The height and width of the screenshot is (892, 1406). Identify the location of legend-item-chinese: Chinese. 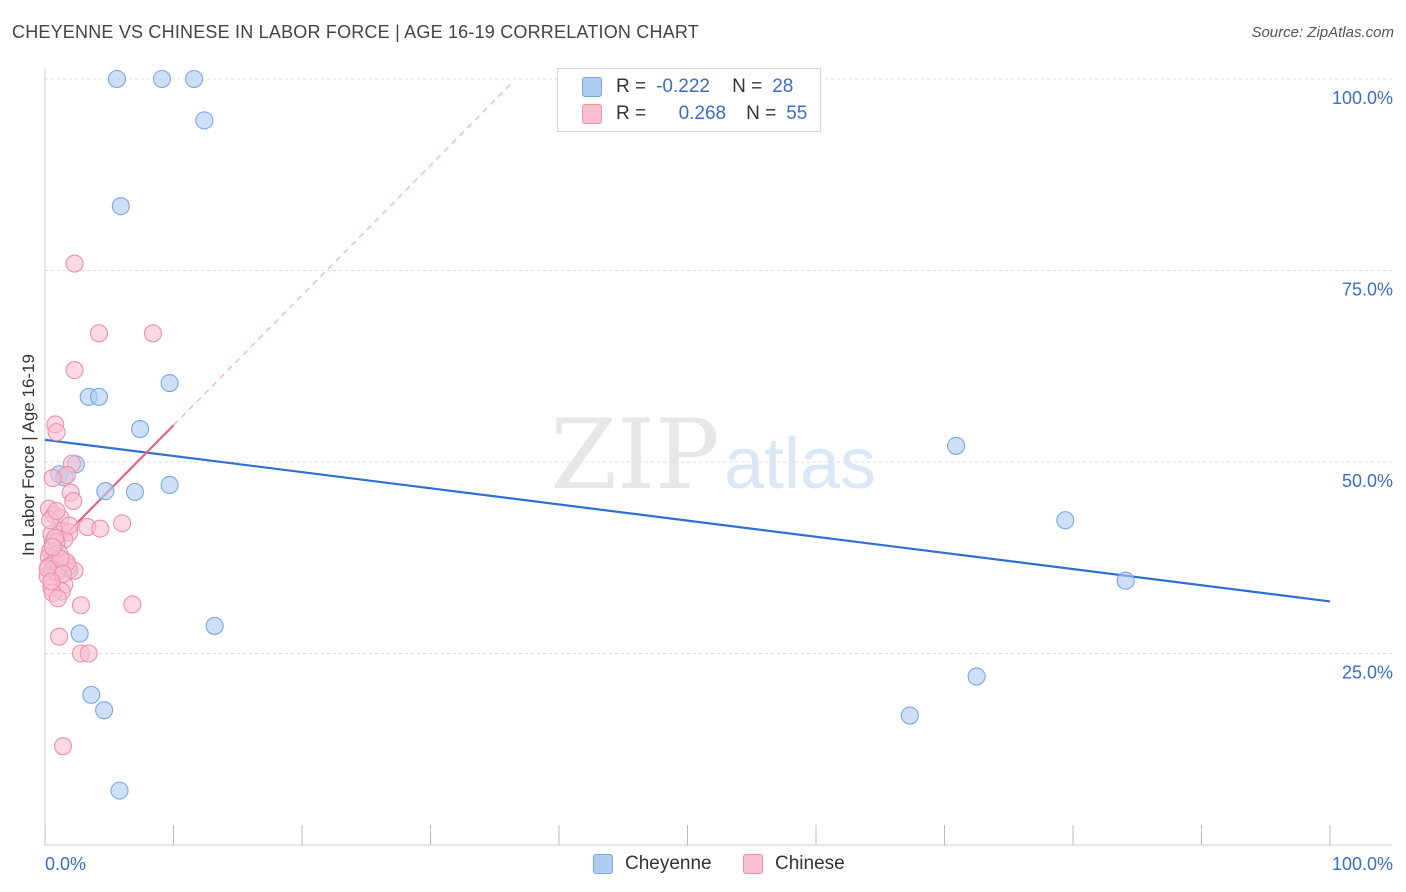
(794, 864).